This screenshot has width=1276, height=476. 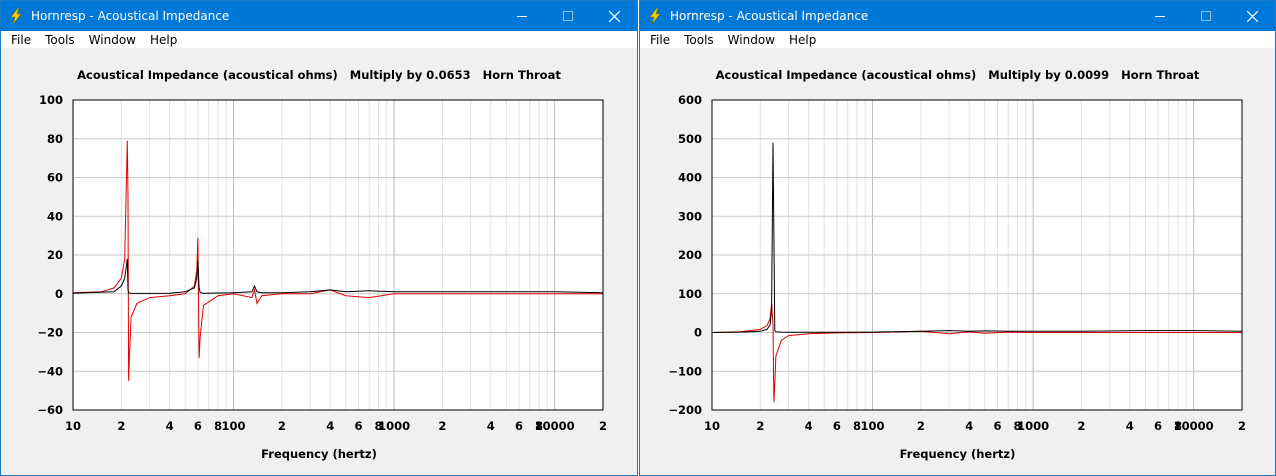 I want to click on chart-title-multiplier: Multiply by 0.0099, so click(x=1049, y=75).